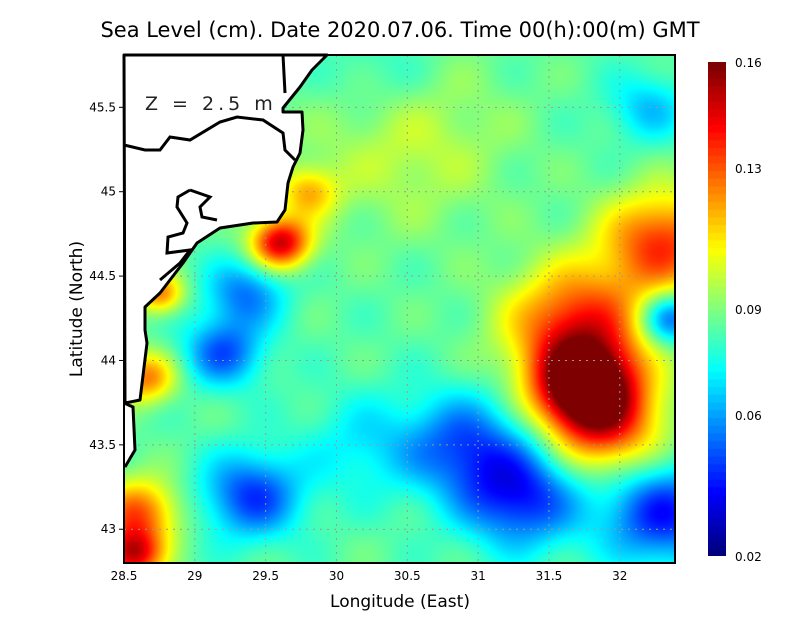  What do you see at coordinates (176, 235) in the screenshot?
I see `delta-branch` at bounding box center [176, 235].